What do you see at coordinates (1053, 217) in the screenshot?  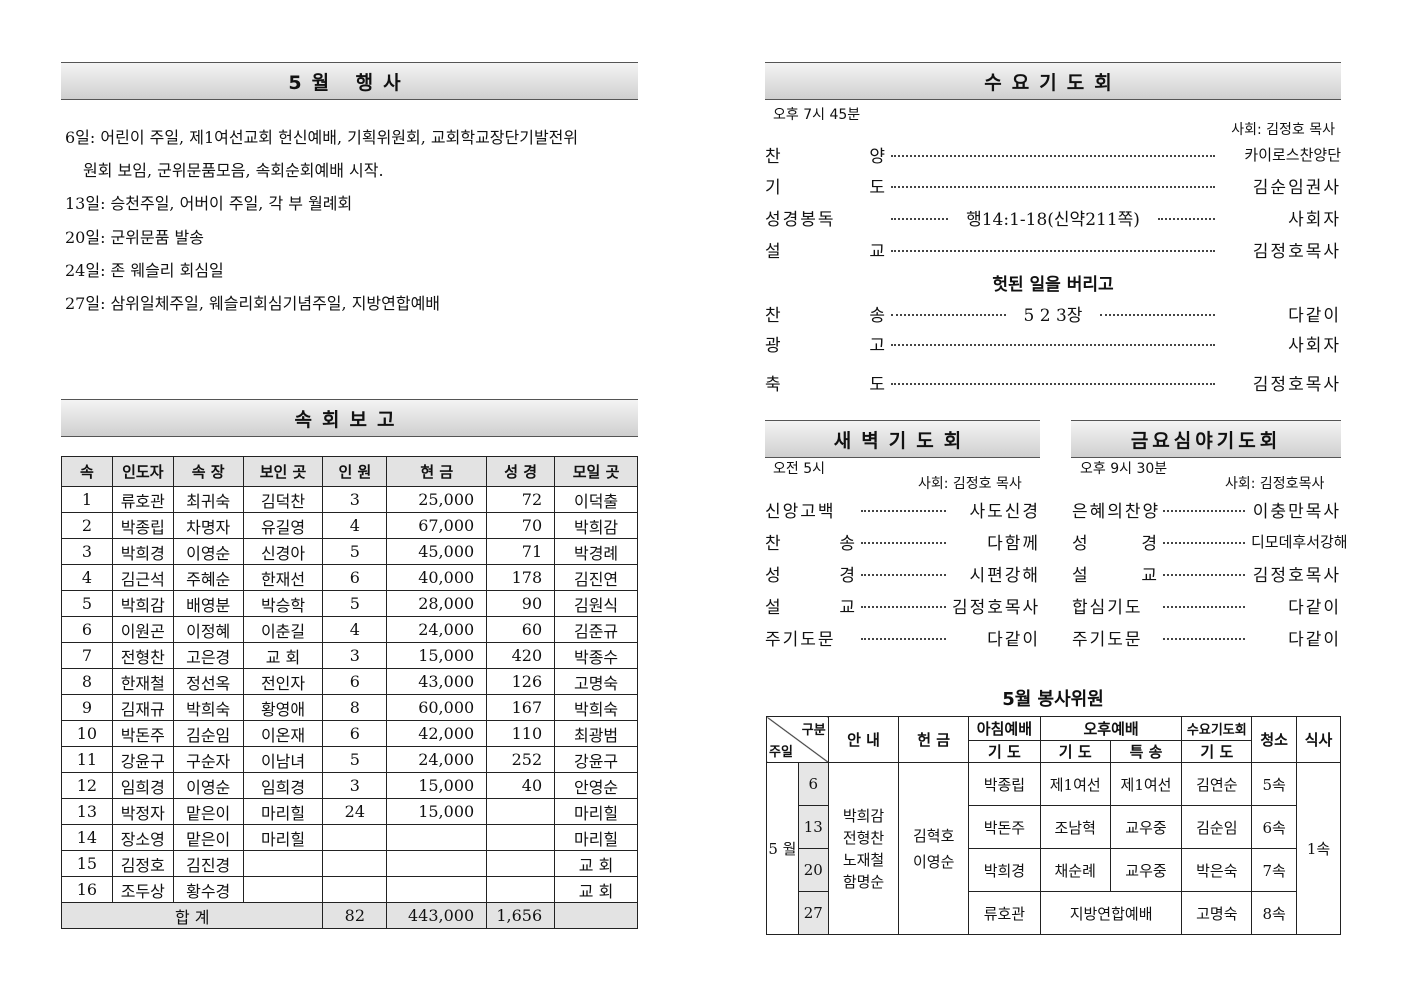 I see `program-row: 성경봉독 행14:1-18(신약211쪽) 사회자` at bounding box center [1053, 217].